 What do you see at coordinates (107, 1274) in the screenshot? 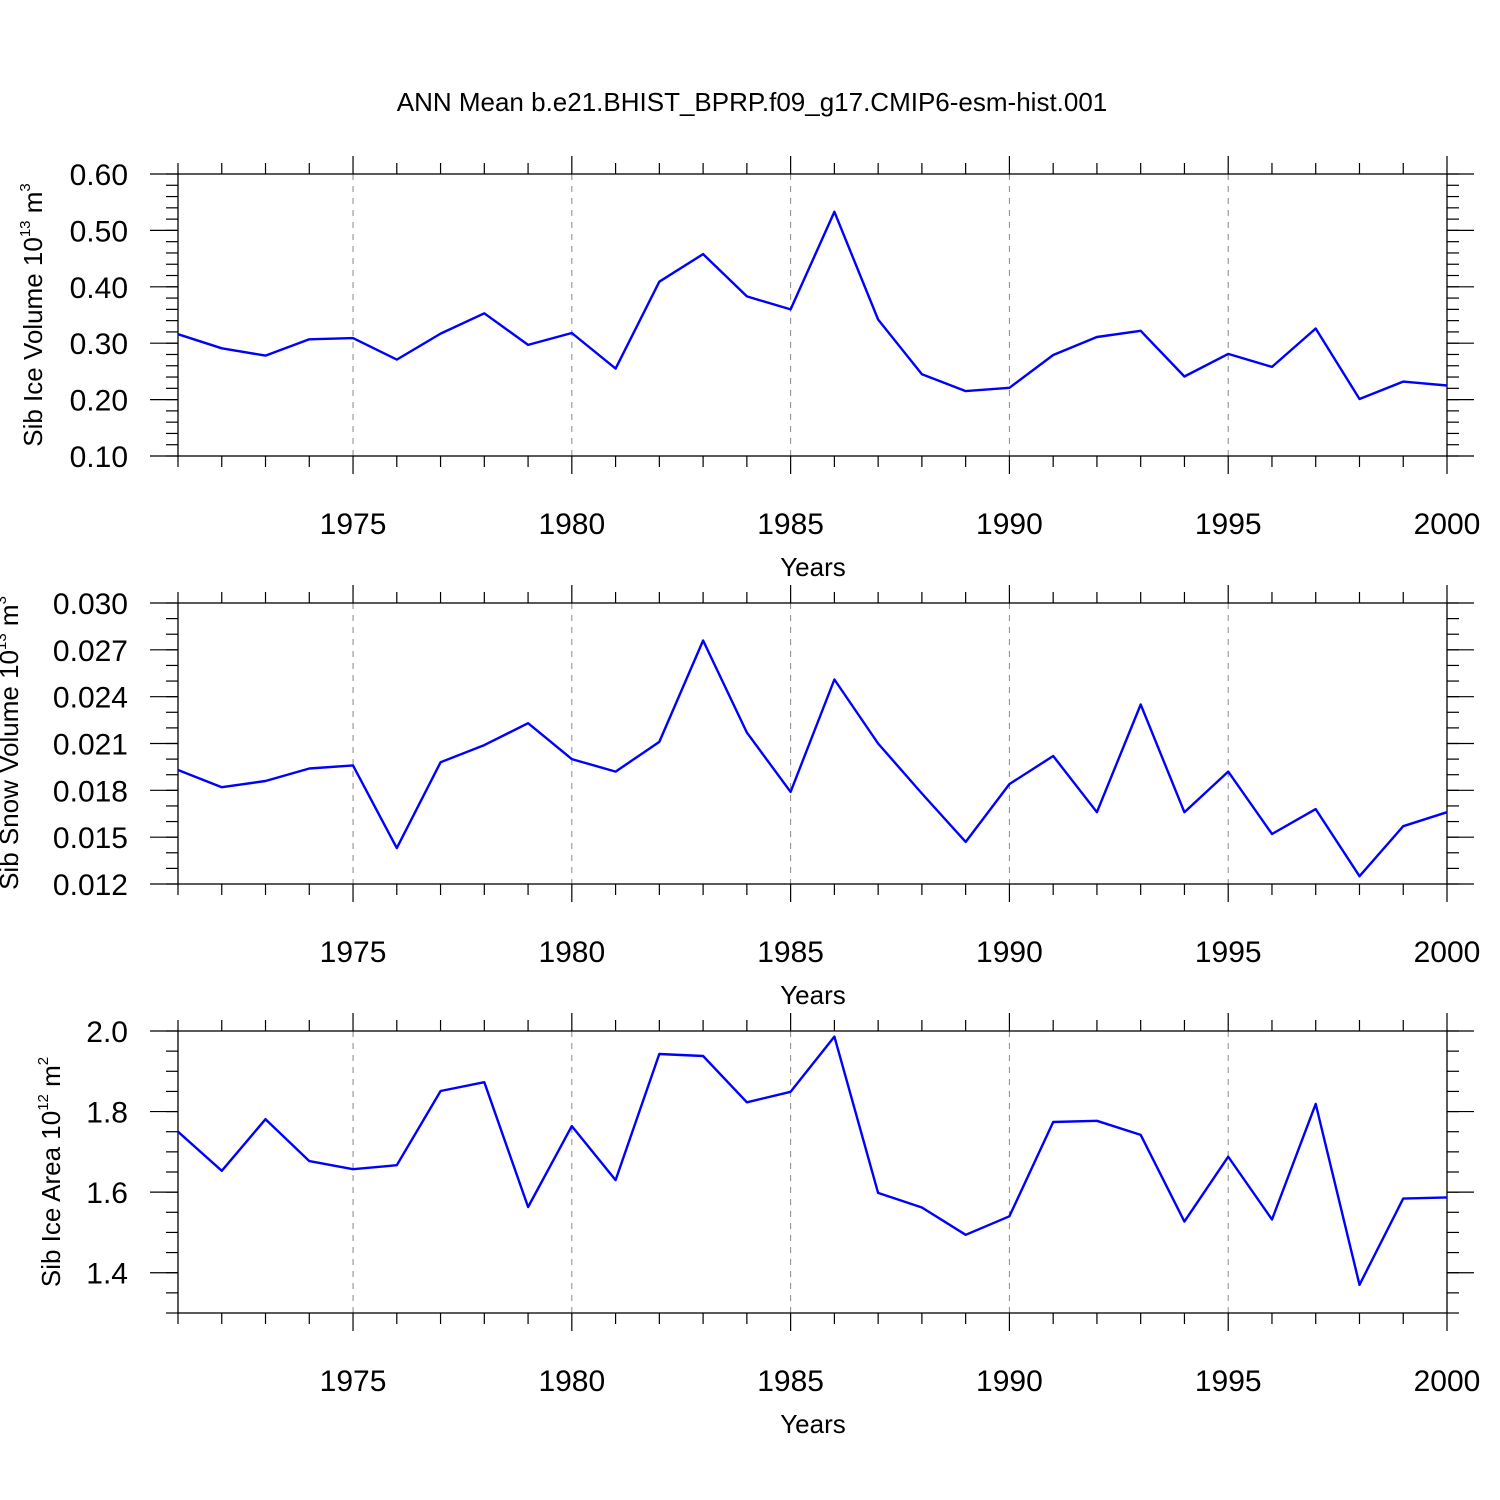
I see `y-tick-label-1.4: 1.4` at bounding box center [107, 1274].